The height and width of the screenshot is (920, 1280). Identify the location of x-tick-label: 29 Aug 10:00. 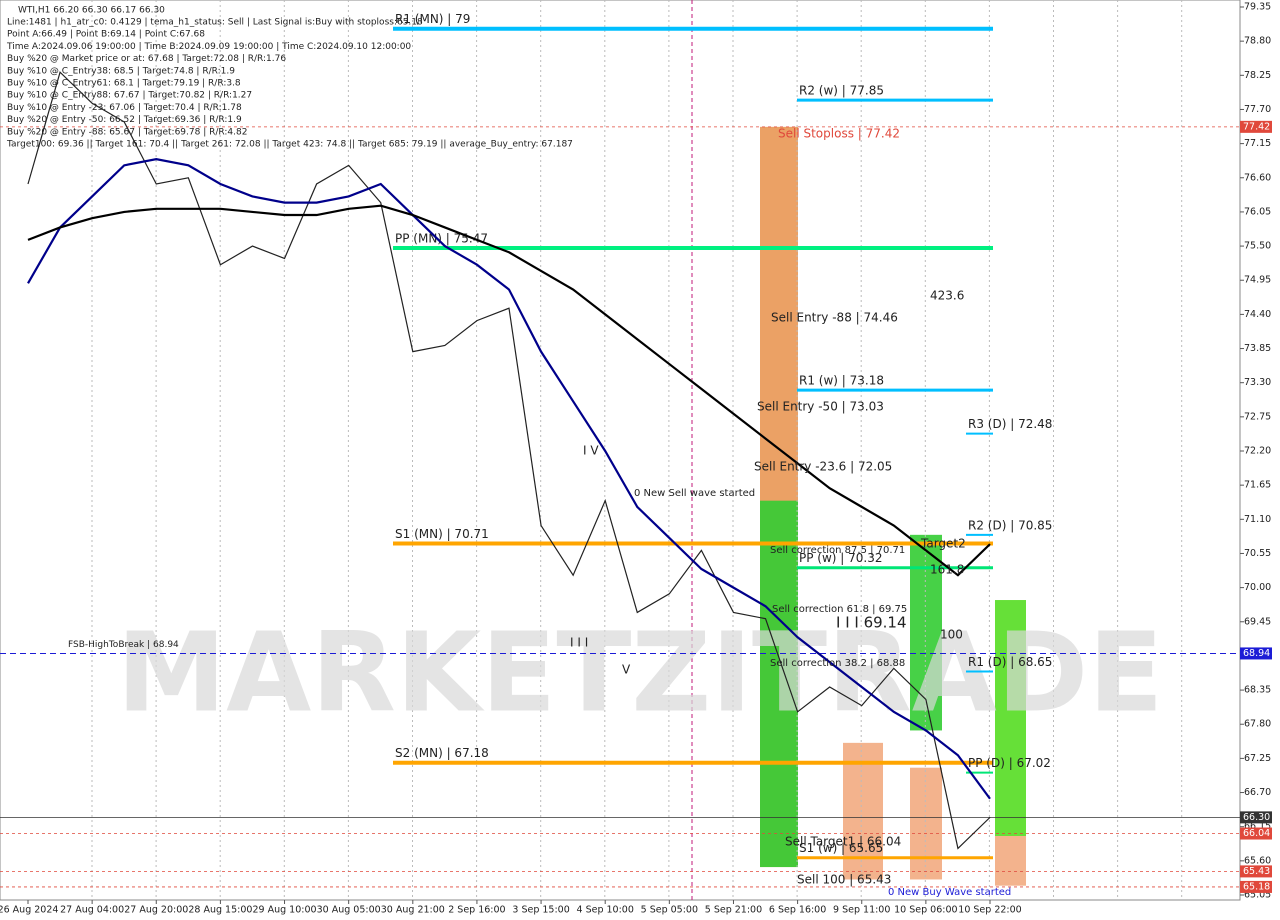
(285, 910).